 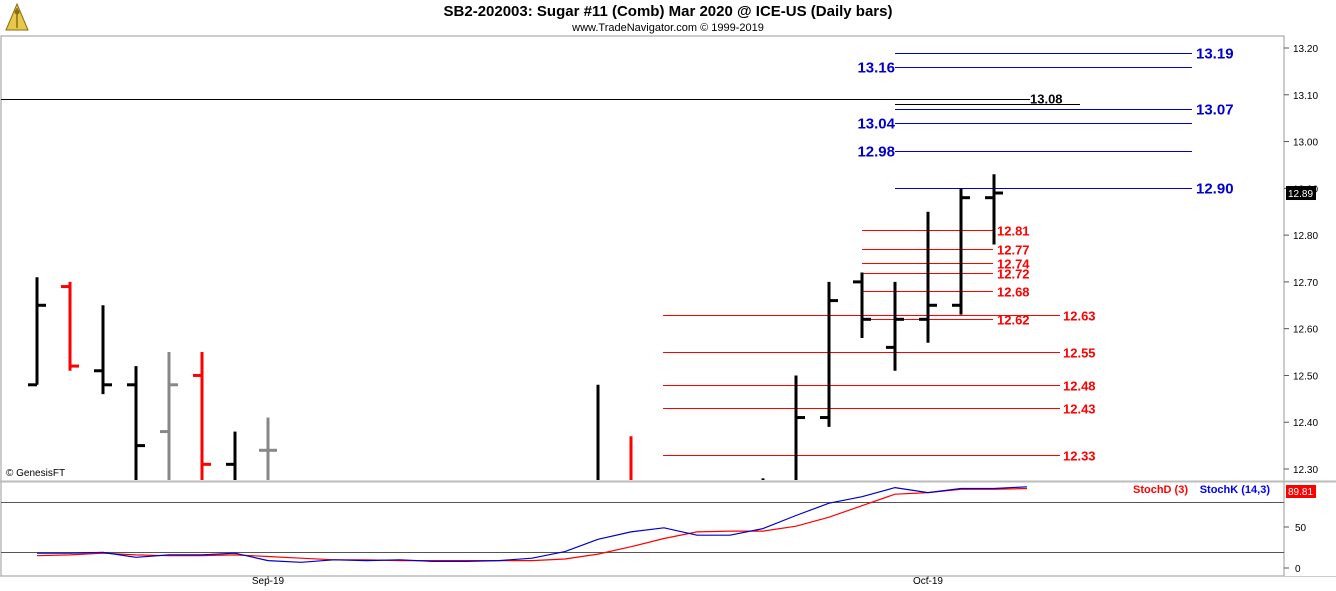 What do you see at coordinates (1013, 320) in the screenshot?
I see `level-label: 12.62` at bounding box center [1013, 320].